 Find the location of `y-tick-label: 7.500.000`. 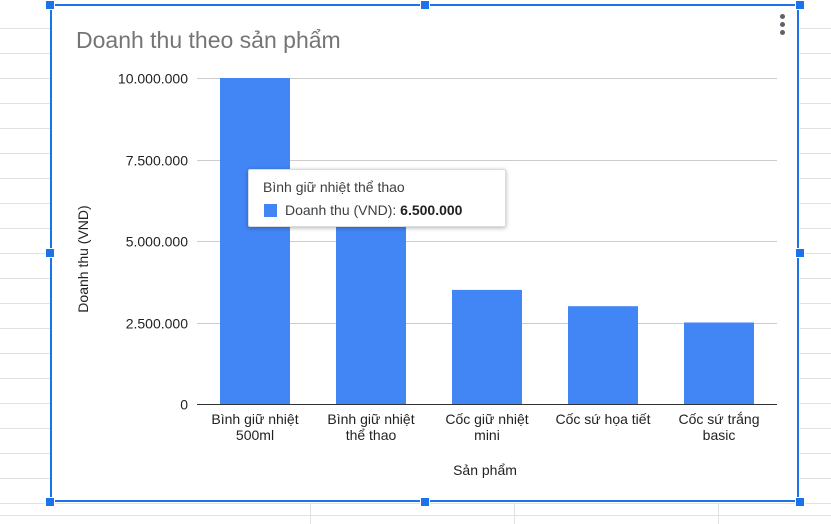

y-tick-label: 7.500.000 is located at coordinates (157, 161).